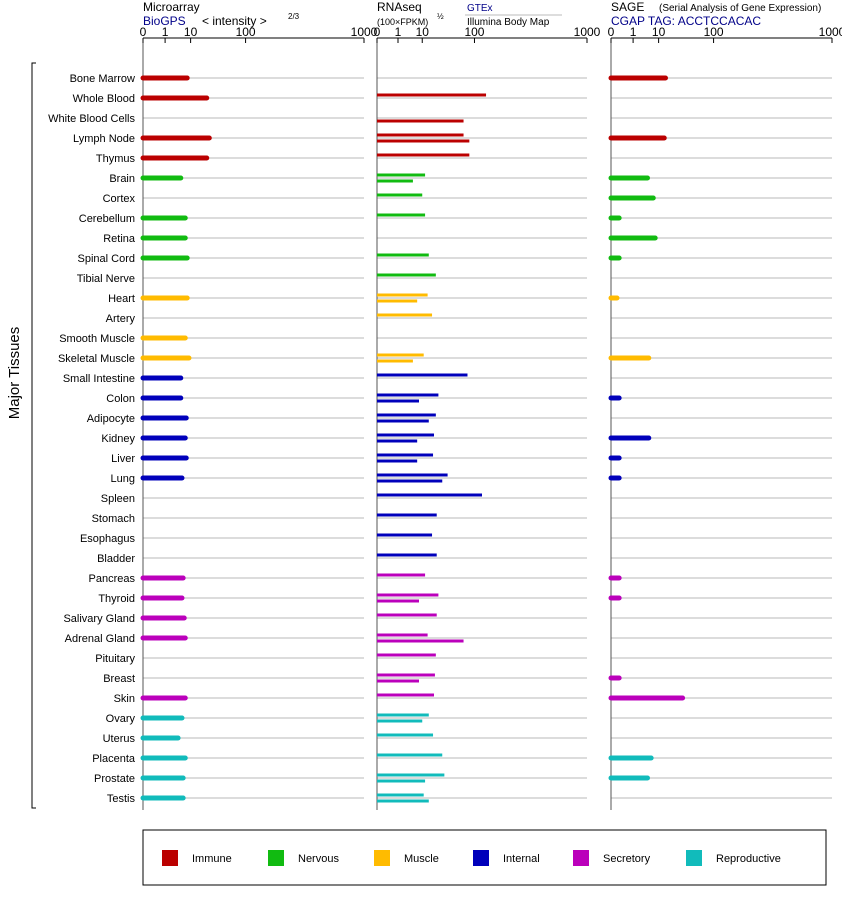 This screenshot has width=842, height=900. Describe the element at coordinates (120, 399) in the screenshot. I see `tissue-label: Colon` at that location.